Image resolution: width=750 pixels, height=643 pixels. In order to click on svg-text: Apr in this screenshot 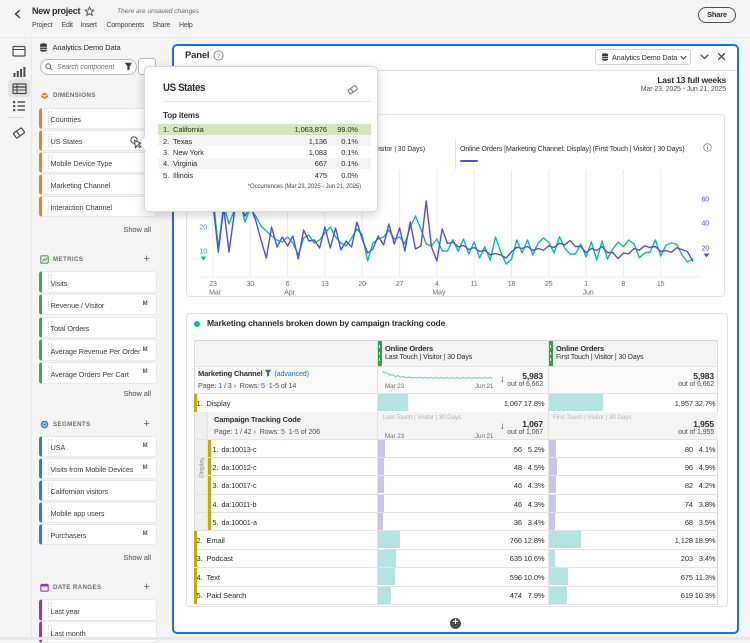, I will do `click(289, 293)`.